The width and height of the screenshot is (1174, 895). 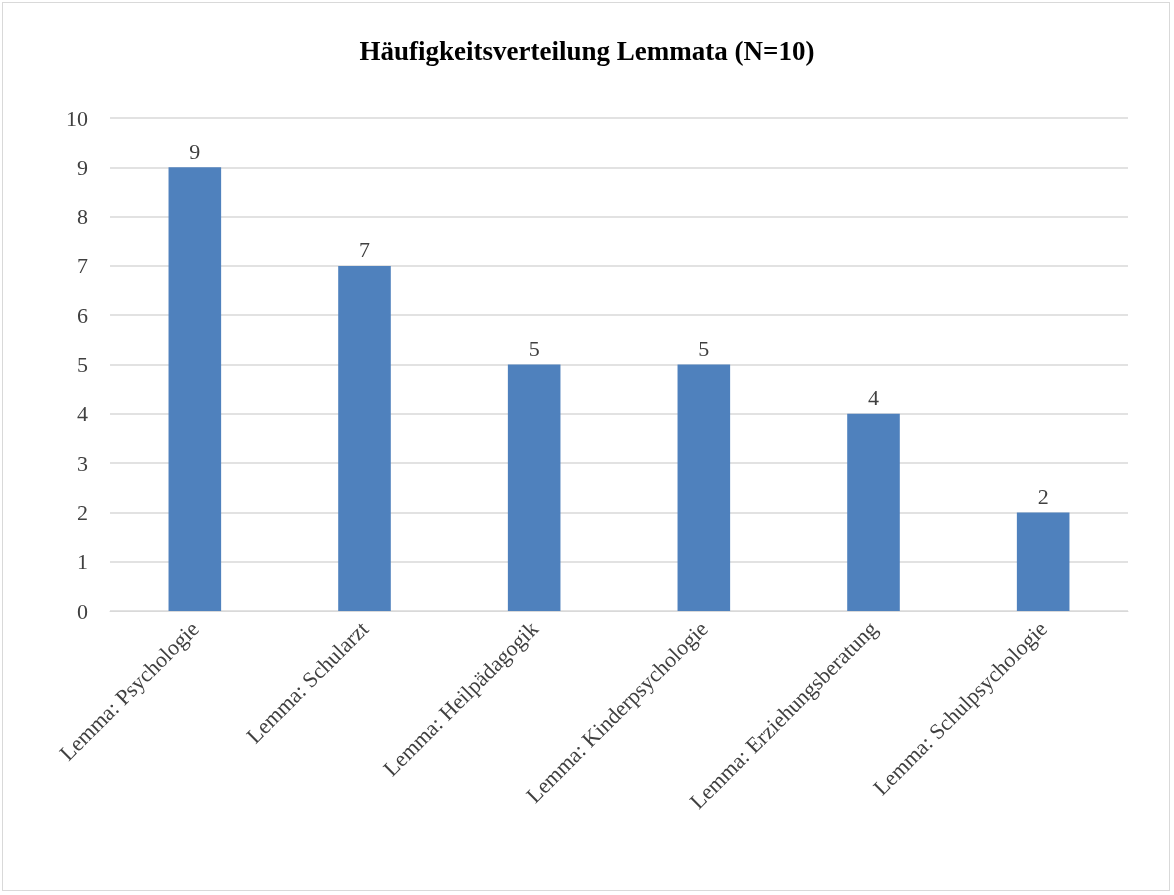 What do you see at coordinates (82, 512) in the screenshot?
I see `y-tick-label: 2` at bounding box center [82, 512].